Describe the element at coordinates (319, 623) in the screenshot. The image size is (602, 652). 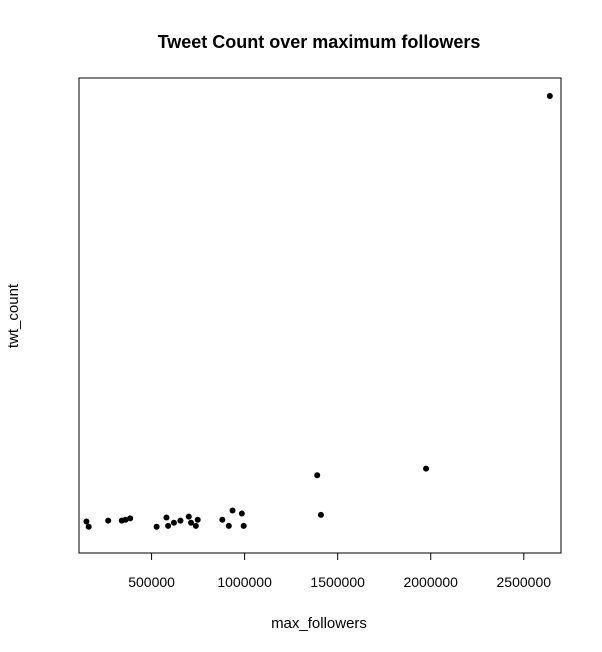
I see `x-axis-label: max_followers` at that location.